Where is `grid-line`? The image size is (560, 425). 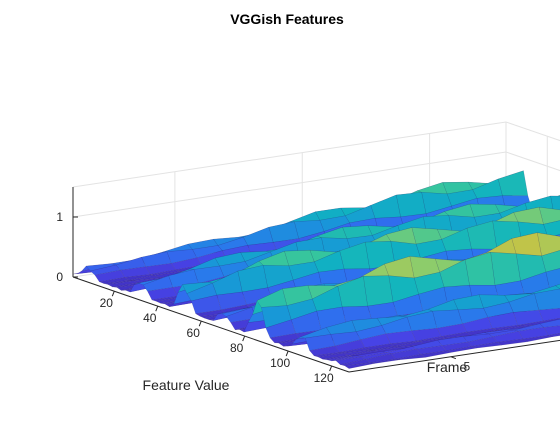
grid-line is located at coordinates (289, 154).